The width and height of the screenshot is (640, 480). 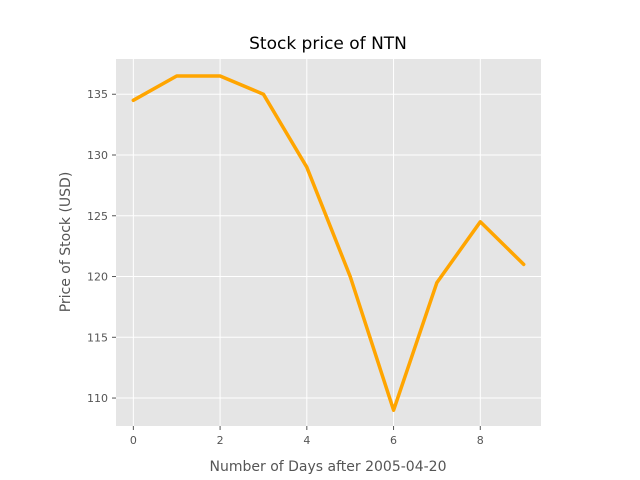 I want to click on x-tick-label: 8, so click(x=480, y=440).